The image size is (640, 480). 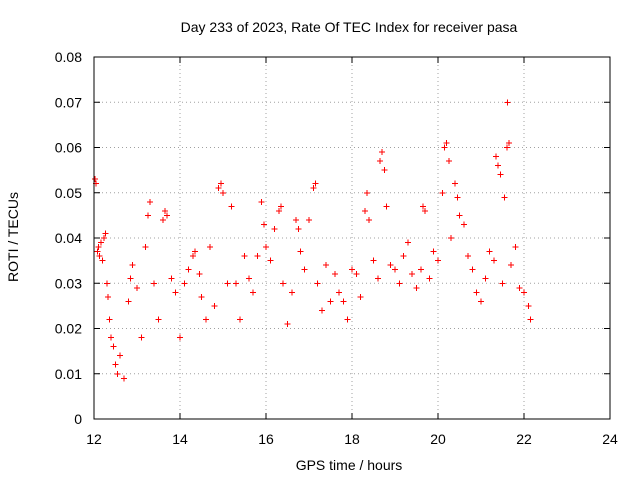 I want to click on y-tick-label: 0.06, so click(x=68, y=148).